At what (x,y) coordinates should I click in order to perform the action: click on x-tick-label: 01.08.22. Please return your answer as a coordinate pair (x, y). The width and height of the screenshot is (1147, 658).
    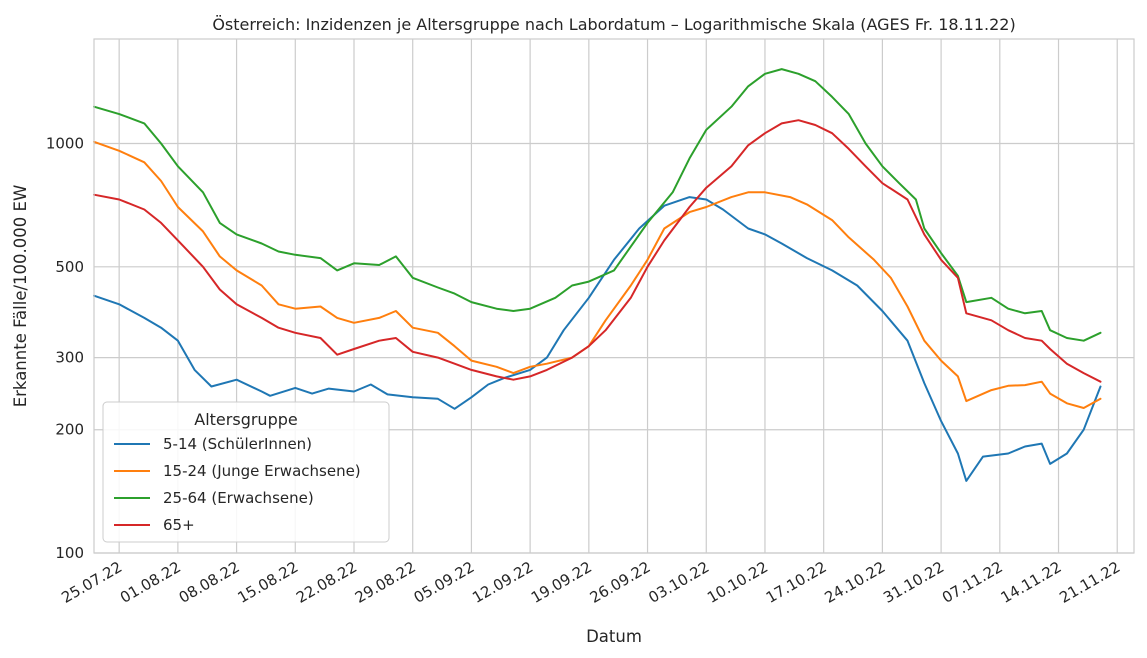
    Looking at the image, I should click on (150, 582).